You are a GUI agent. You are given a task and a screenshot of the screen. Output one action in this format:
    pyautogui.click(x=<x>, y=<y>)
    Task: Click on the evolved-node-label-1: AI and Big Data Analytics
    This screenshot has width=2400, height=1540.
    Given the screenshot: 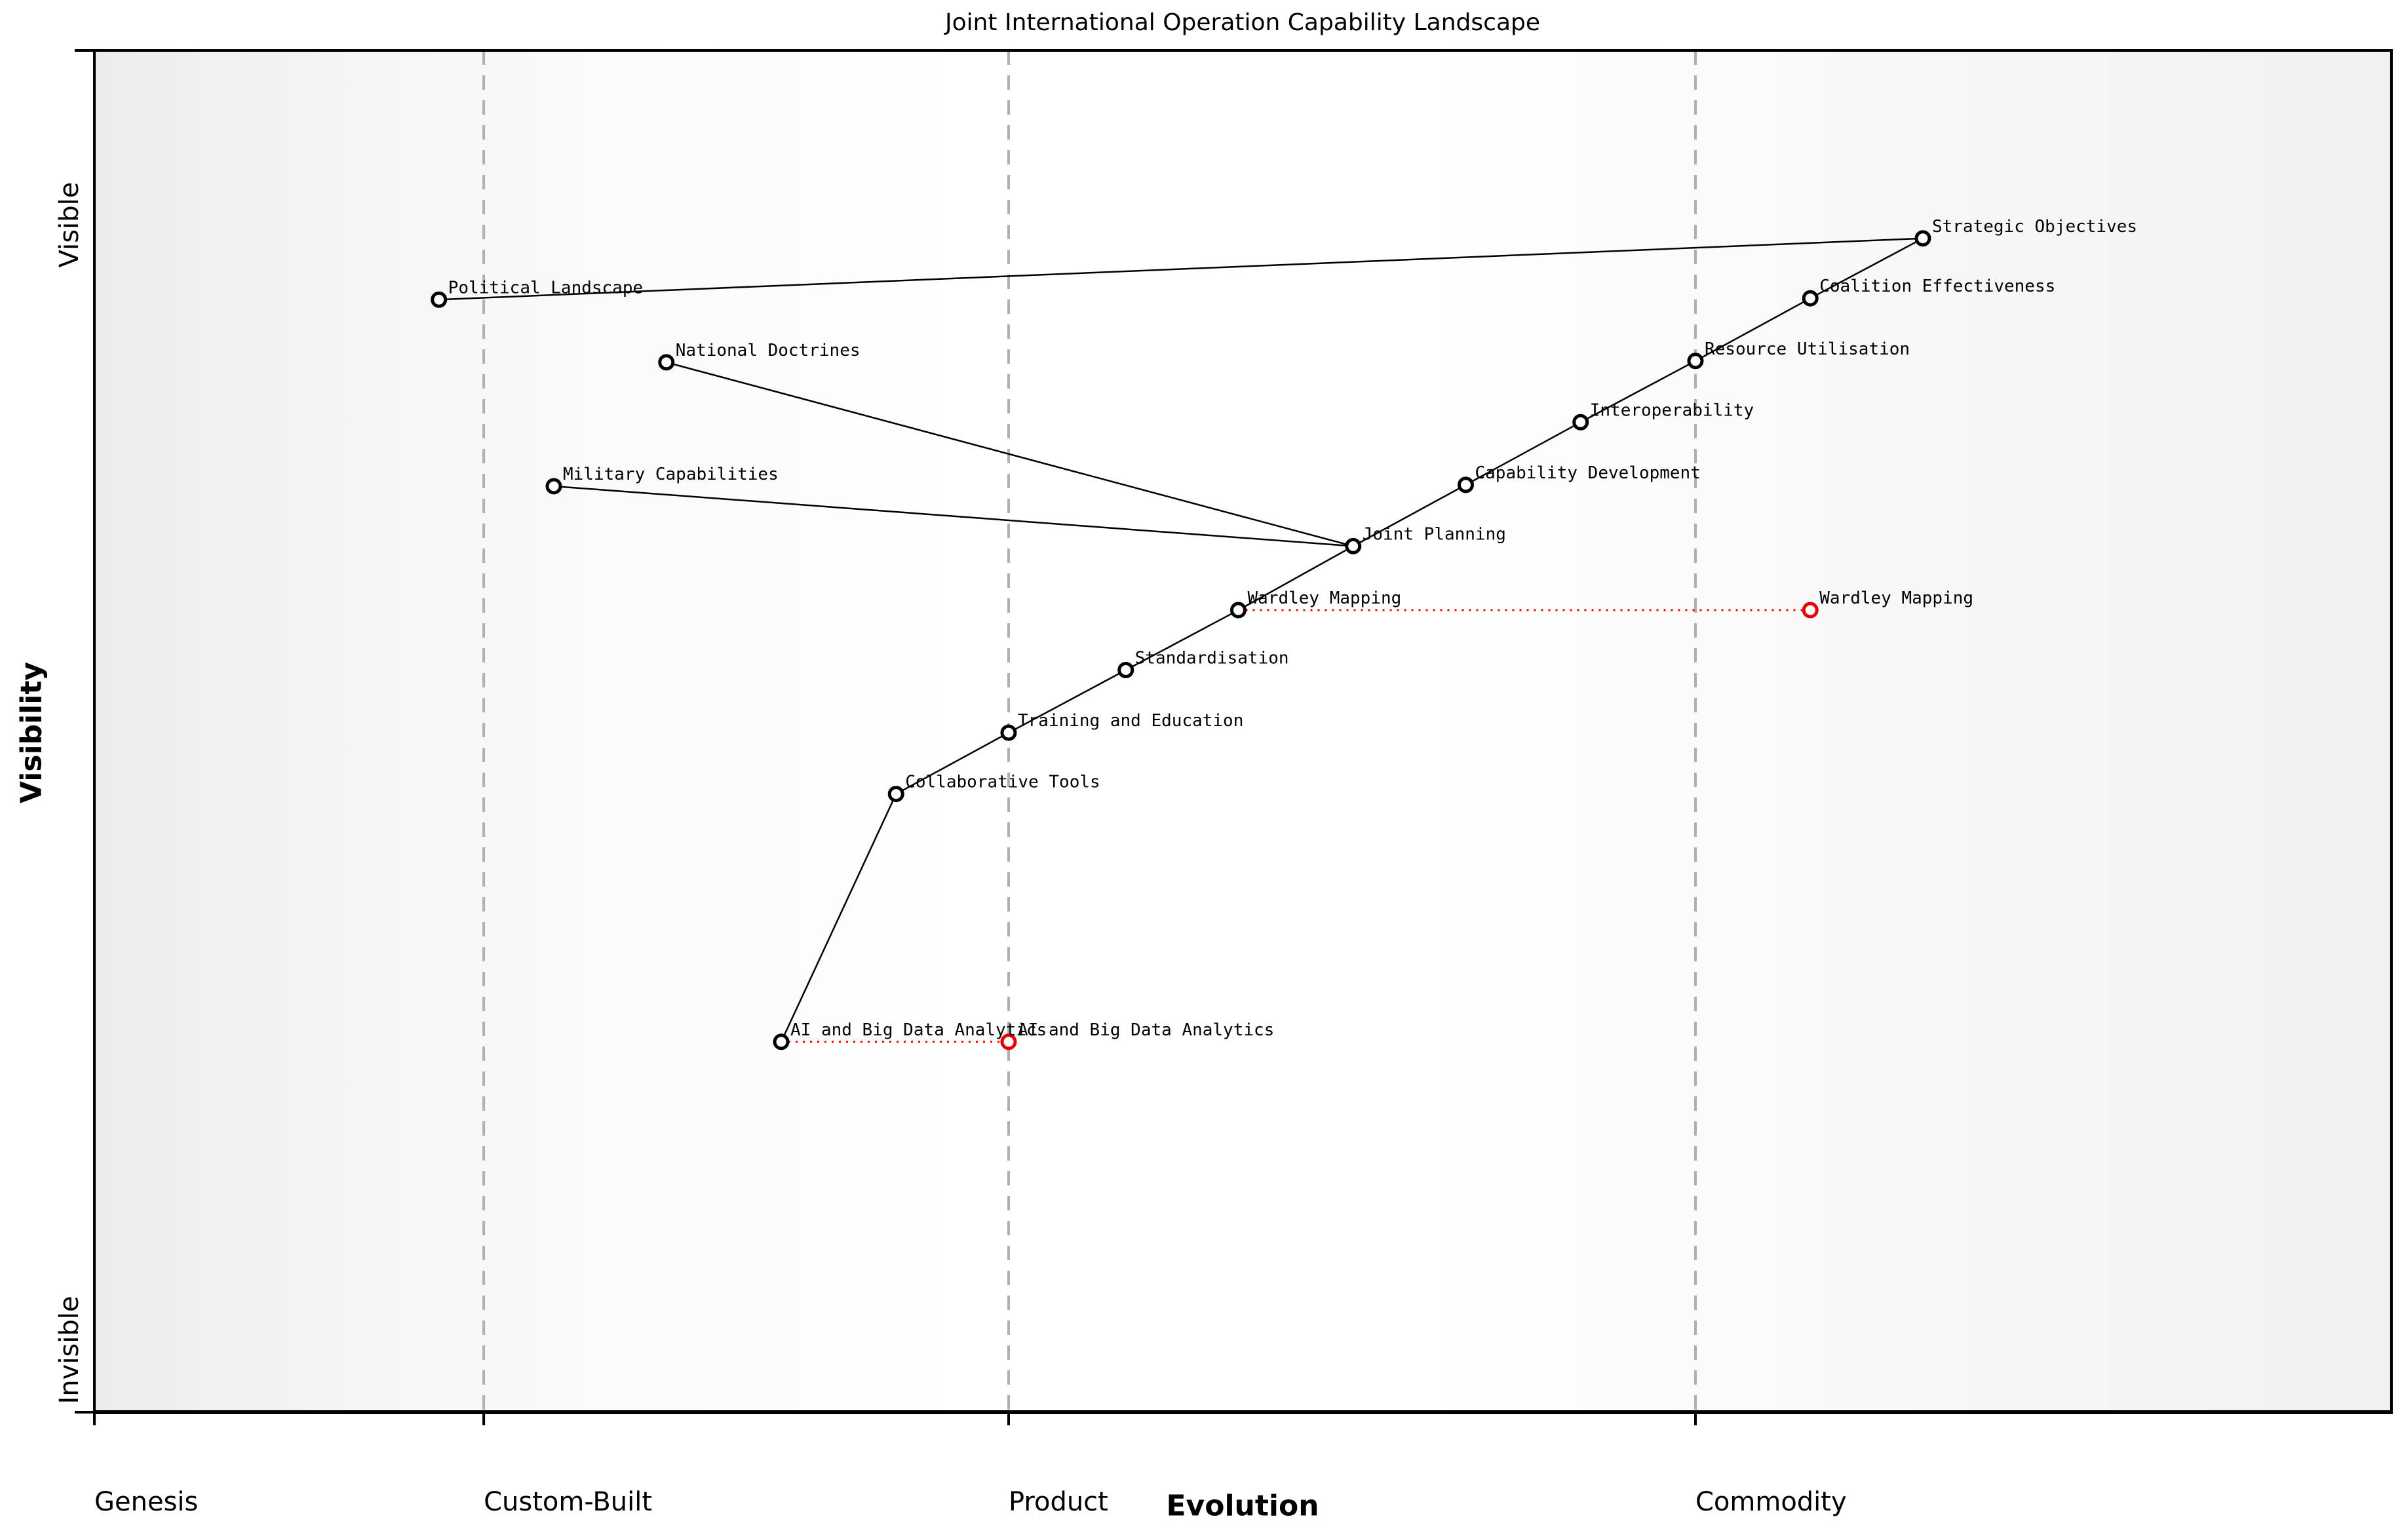 What is the action you would take?
    pyautogui.click(x=1146, y=1030)
    